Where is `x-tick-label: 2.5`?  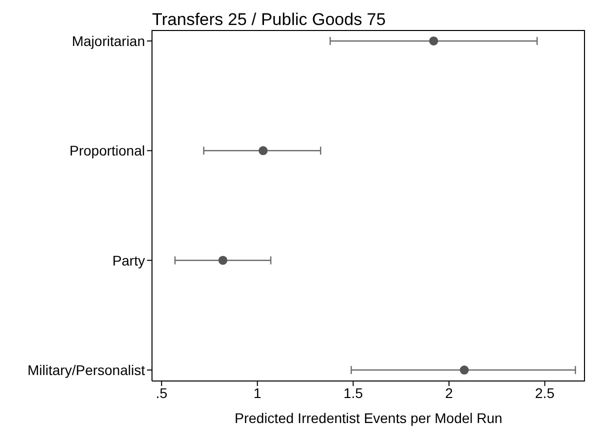 x-tick-label: 2.5 is located at coordinates (545, 392).